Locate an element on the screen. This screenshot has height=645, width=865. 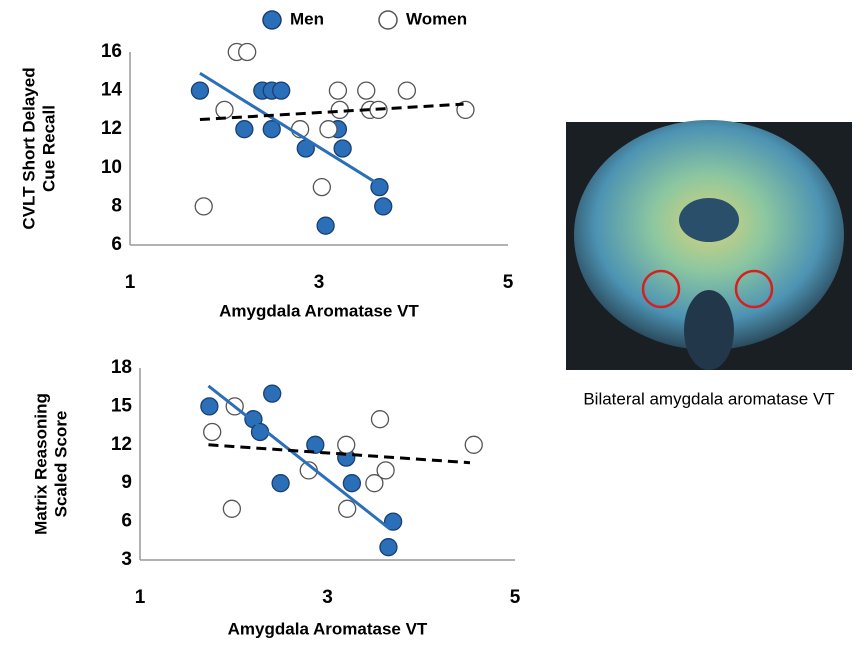
brain-image is located at coordinates (709, 245).